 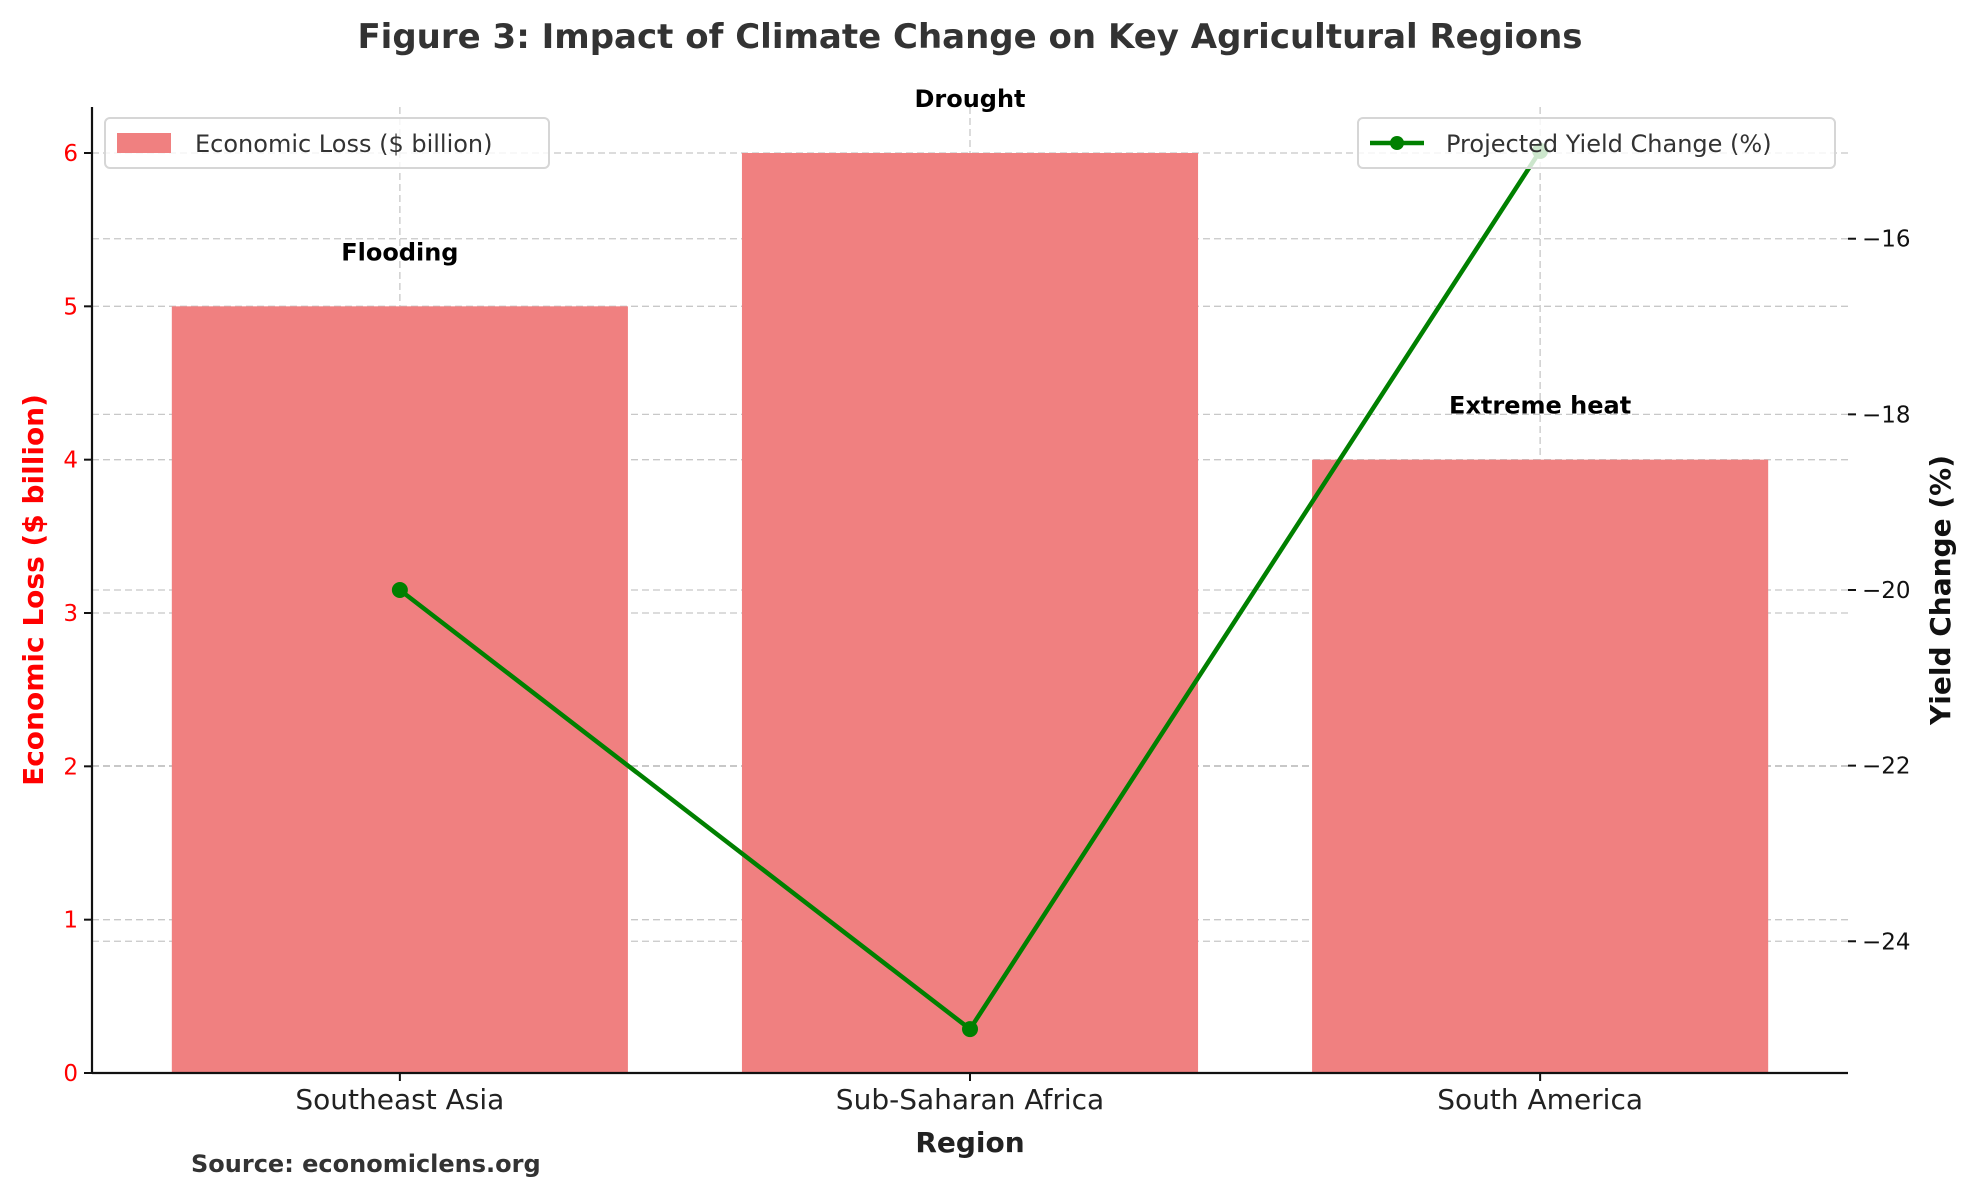 I want to click on y-left-tick-label: 4, so click(x=70, y=461).